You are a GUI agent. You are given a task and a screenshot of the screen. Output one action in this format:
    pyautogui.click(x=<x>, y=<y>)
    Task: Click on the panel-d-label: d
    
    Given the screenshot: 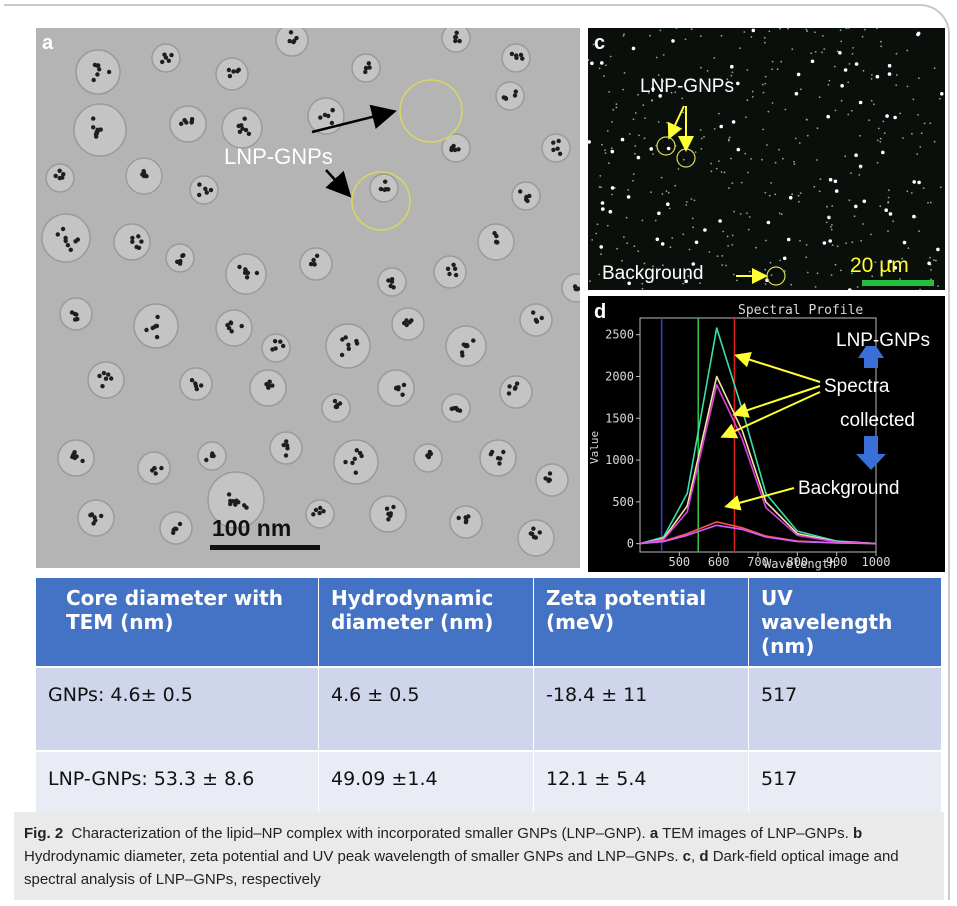 What is the action you would take?
    pyautogui.click(x=600, y=312)
    